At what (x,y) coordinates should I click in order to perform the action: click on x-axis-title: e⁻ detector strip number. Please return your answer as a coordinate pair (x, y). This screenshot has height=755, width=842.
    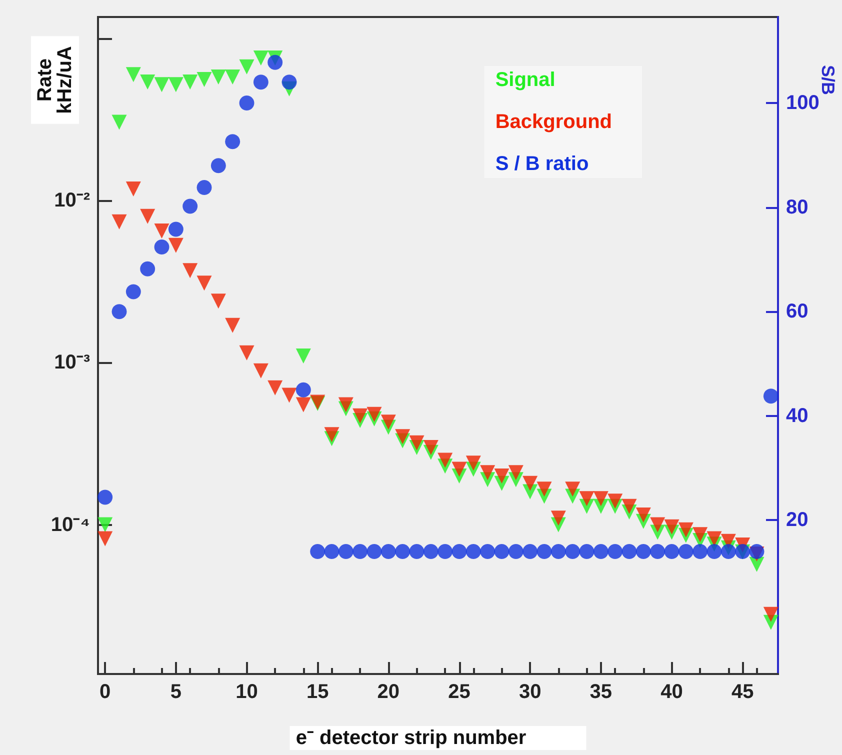
    Looking at the image, I should click on (411, 738).